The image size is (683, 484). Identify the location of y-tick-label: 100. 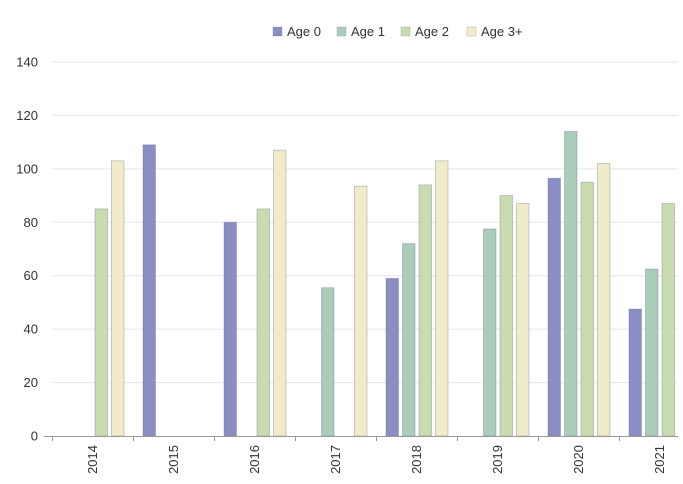
(27, 168).